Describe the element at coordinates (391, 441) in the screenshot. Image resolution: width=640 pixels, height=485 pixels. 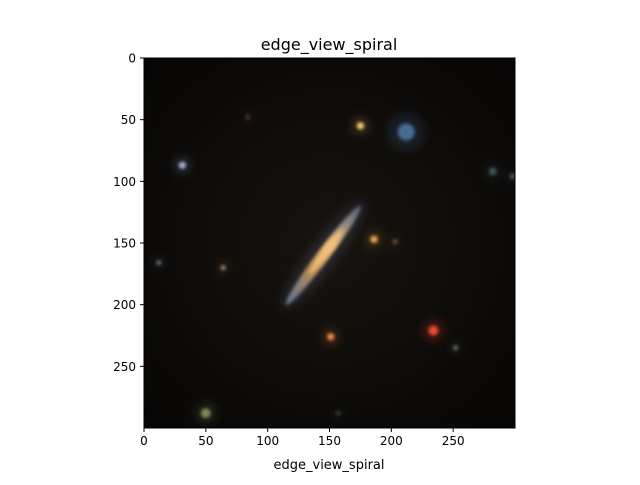
I see `x-tick-label: 200` at that location.